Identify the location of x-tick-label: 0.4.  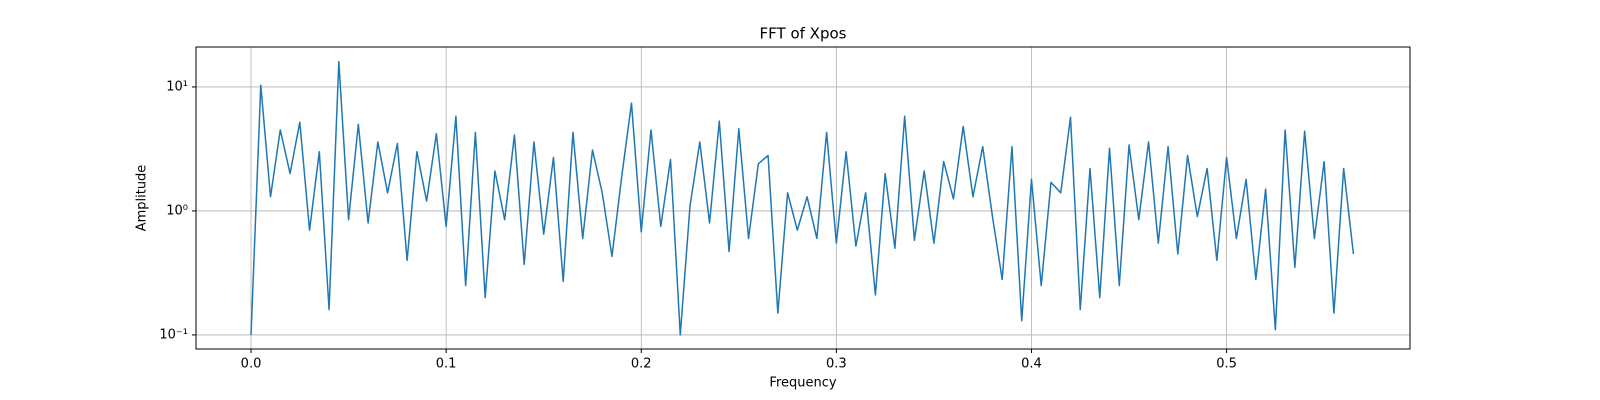
(1031, 364).